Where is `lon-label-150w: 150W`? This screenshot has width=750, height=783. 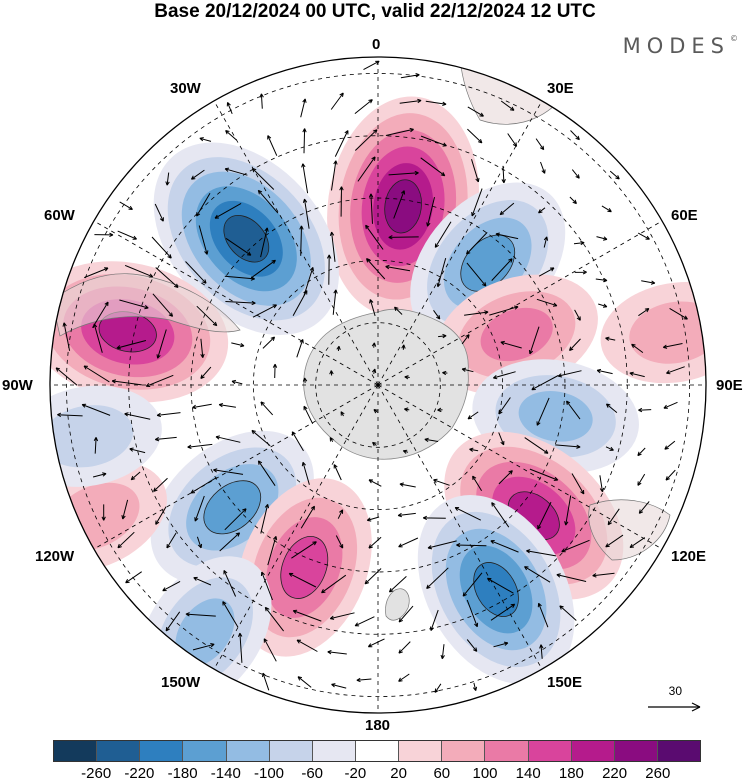
lon-label-150w: 150W is located at coordinates (181, 682).